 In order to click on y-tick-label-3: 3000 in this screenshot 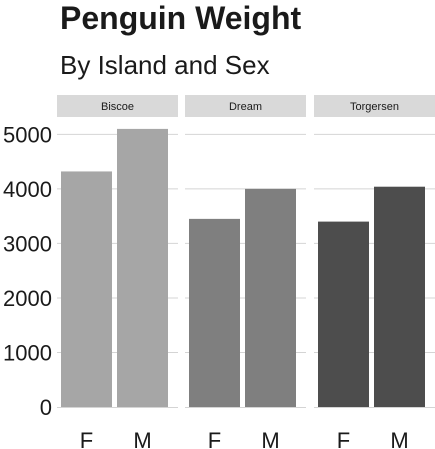, I will do `click(27, 243)`.